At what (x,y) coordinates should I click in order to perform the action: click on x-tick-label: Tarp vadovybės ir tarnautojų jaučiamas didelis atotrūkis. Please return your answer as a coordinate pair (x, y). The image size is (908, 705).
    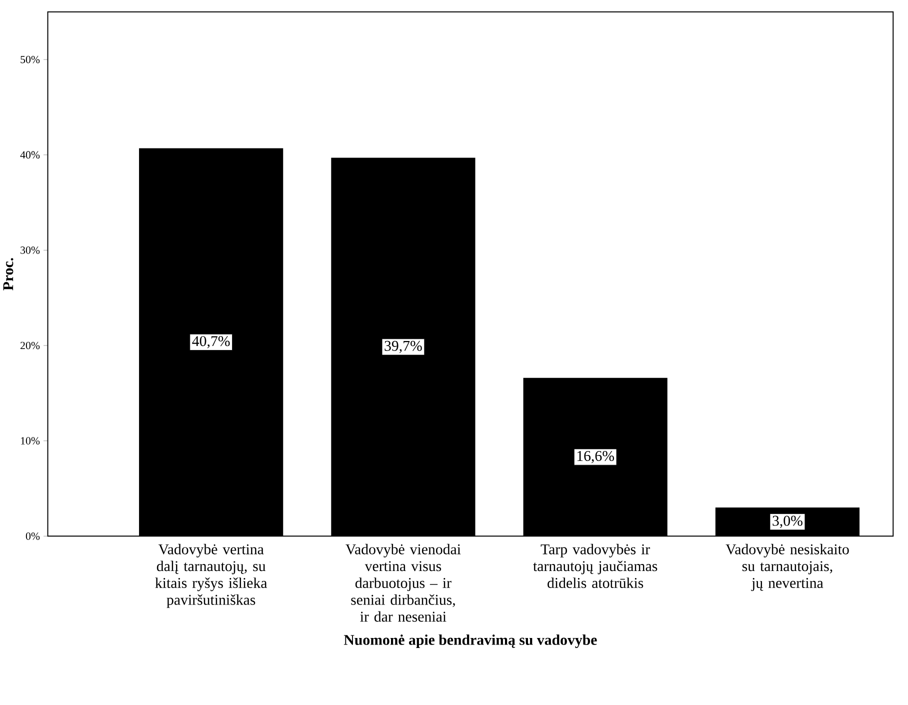
    Looking at the image, I should click on (595, 566).